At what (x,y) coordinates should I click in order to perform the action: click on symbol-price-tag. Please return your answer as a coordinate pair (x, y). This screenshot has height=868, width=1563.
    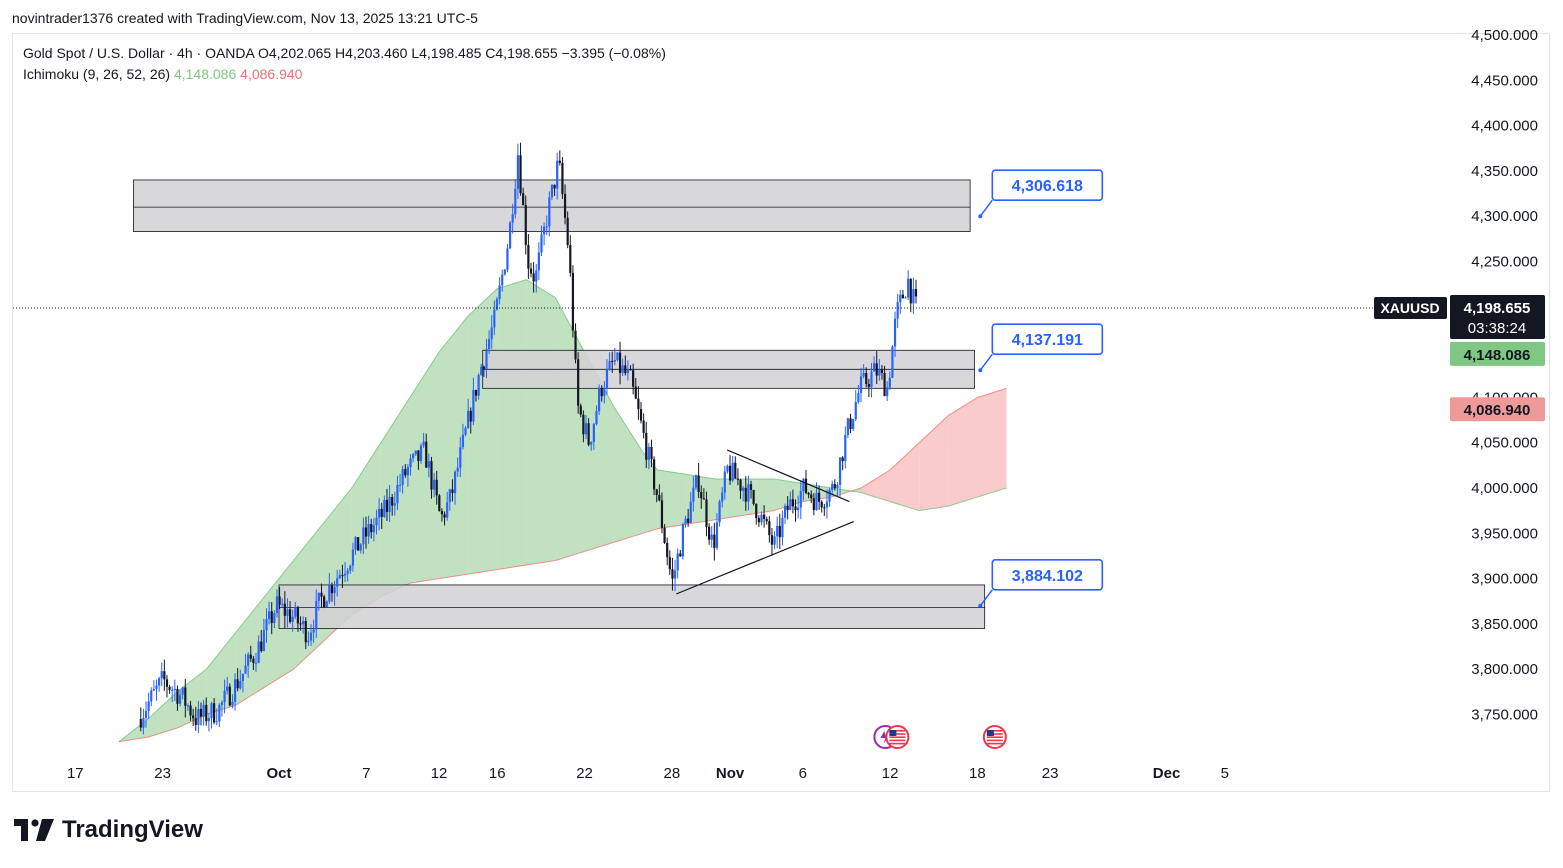
    Looking at the image, I should click on (1410, 308).